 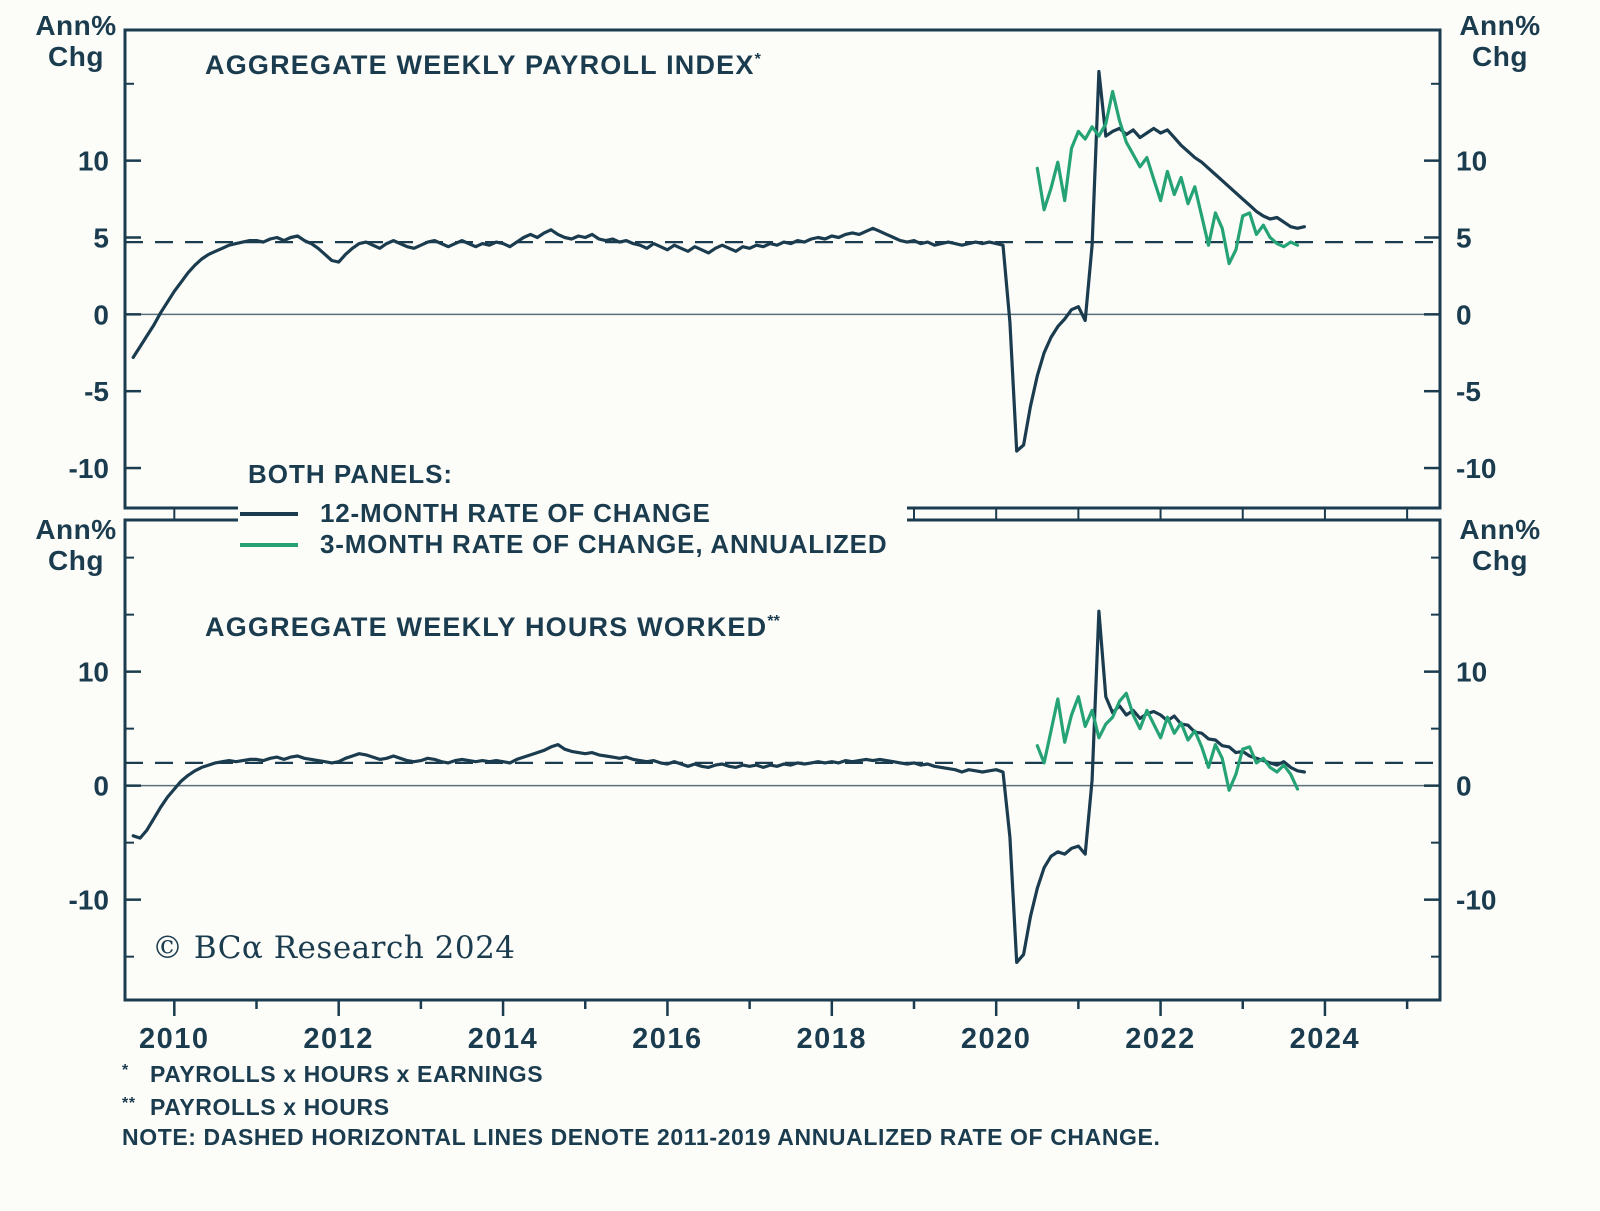 I want to click on line-swatch-dark, so click(x=269, y=513).